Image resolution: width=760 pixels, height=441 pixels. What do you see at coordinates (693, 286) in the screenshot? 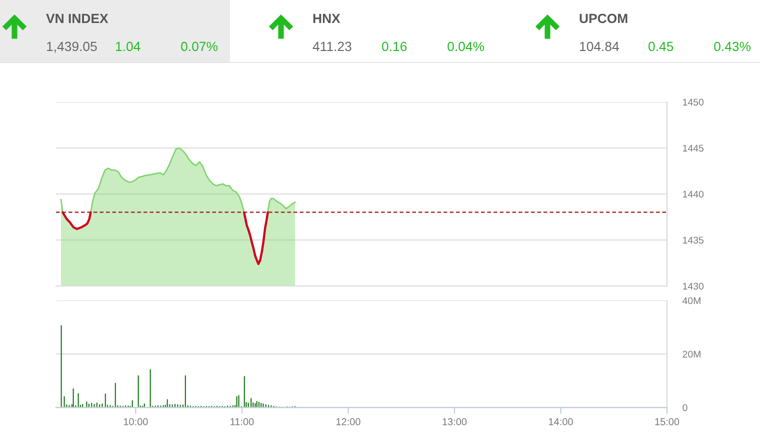
I see `y-tick-label: 1430` at bounding box center [693, 286].